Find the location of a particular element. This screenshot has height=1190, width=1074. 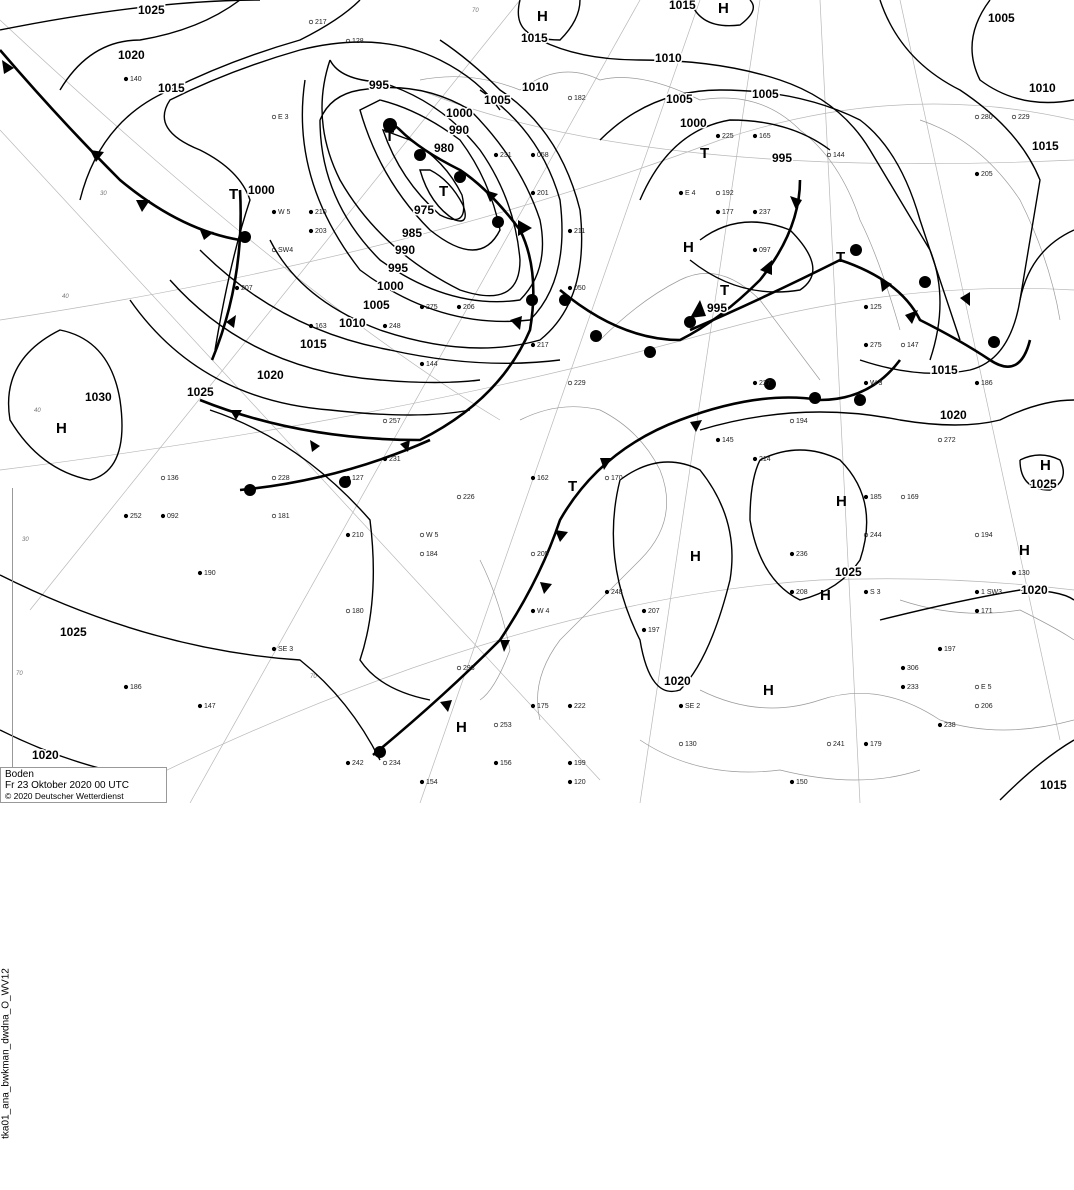

station-value: 306 is located at coordinates (913, 668).